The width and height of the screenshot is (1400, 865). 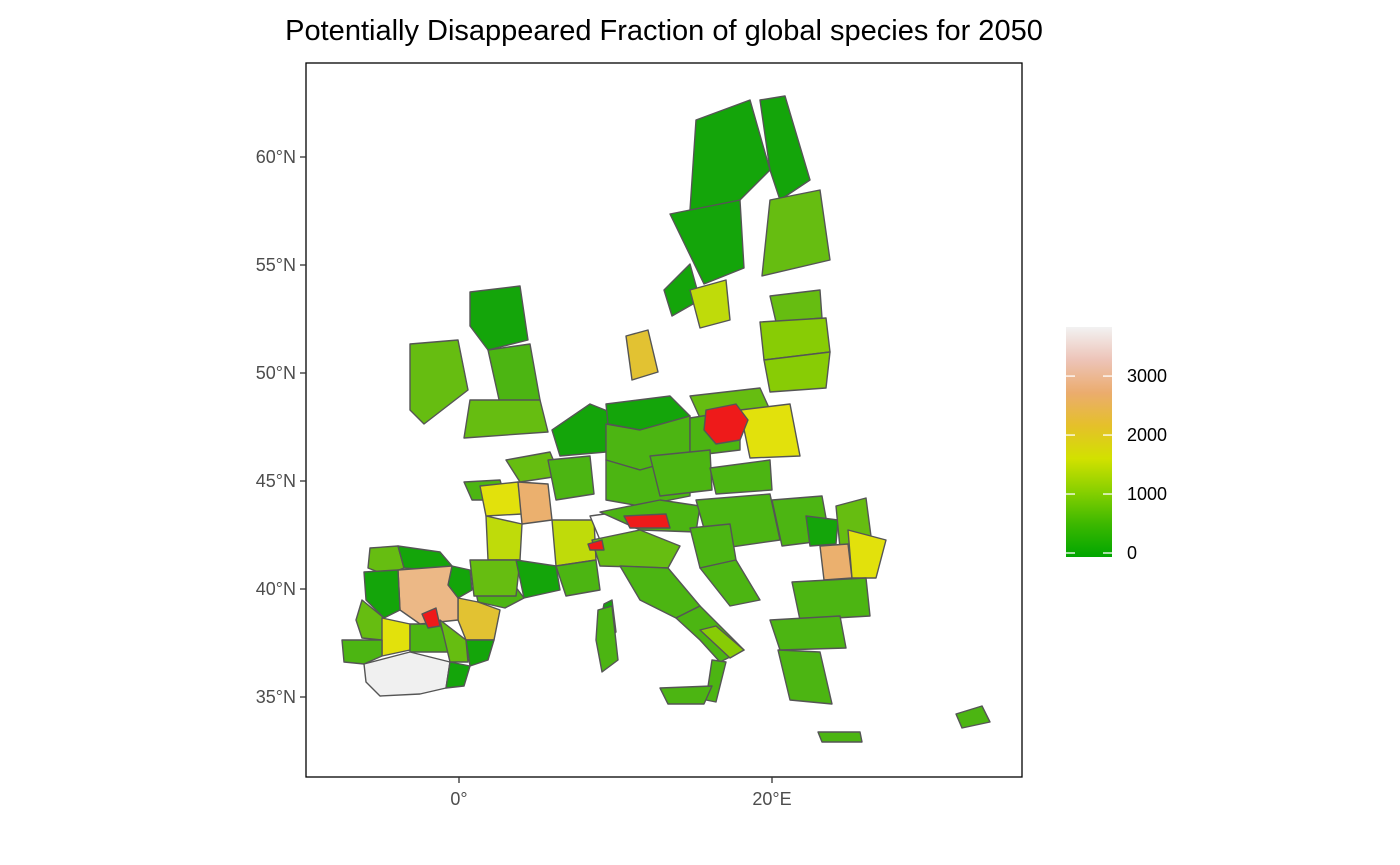 What do you see at coordinates (370, 620) in the screenshot?
I see `region-portugal-centre` at bounding box center [370, 620].